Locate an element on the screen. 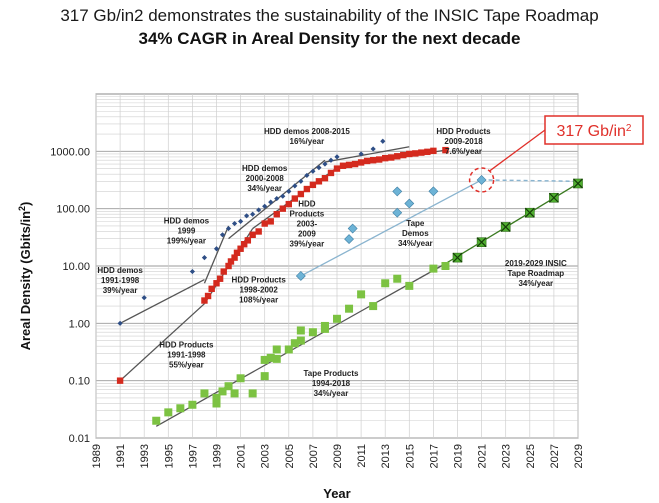  annotation-label: HDD demos 1991-1998 39%/year is located at coordinates (120, 280).